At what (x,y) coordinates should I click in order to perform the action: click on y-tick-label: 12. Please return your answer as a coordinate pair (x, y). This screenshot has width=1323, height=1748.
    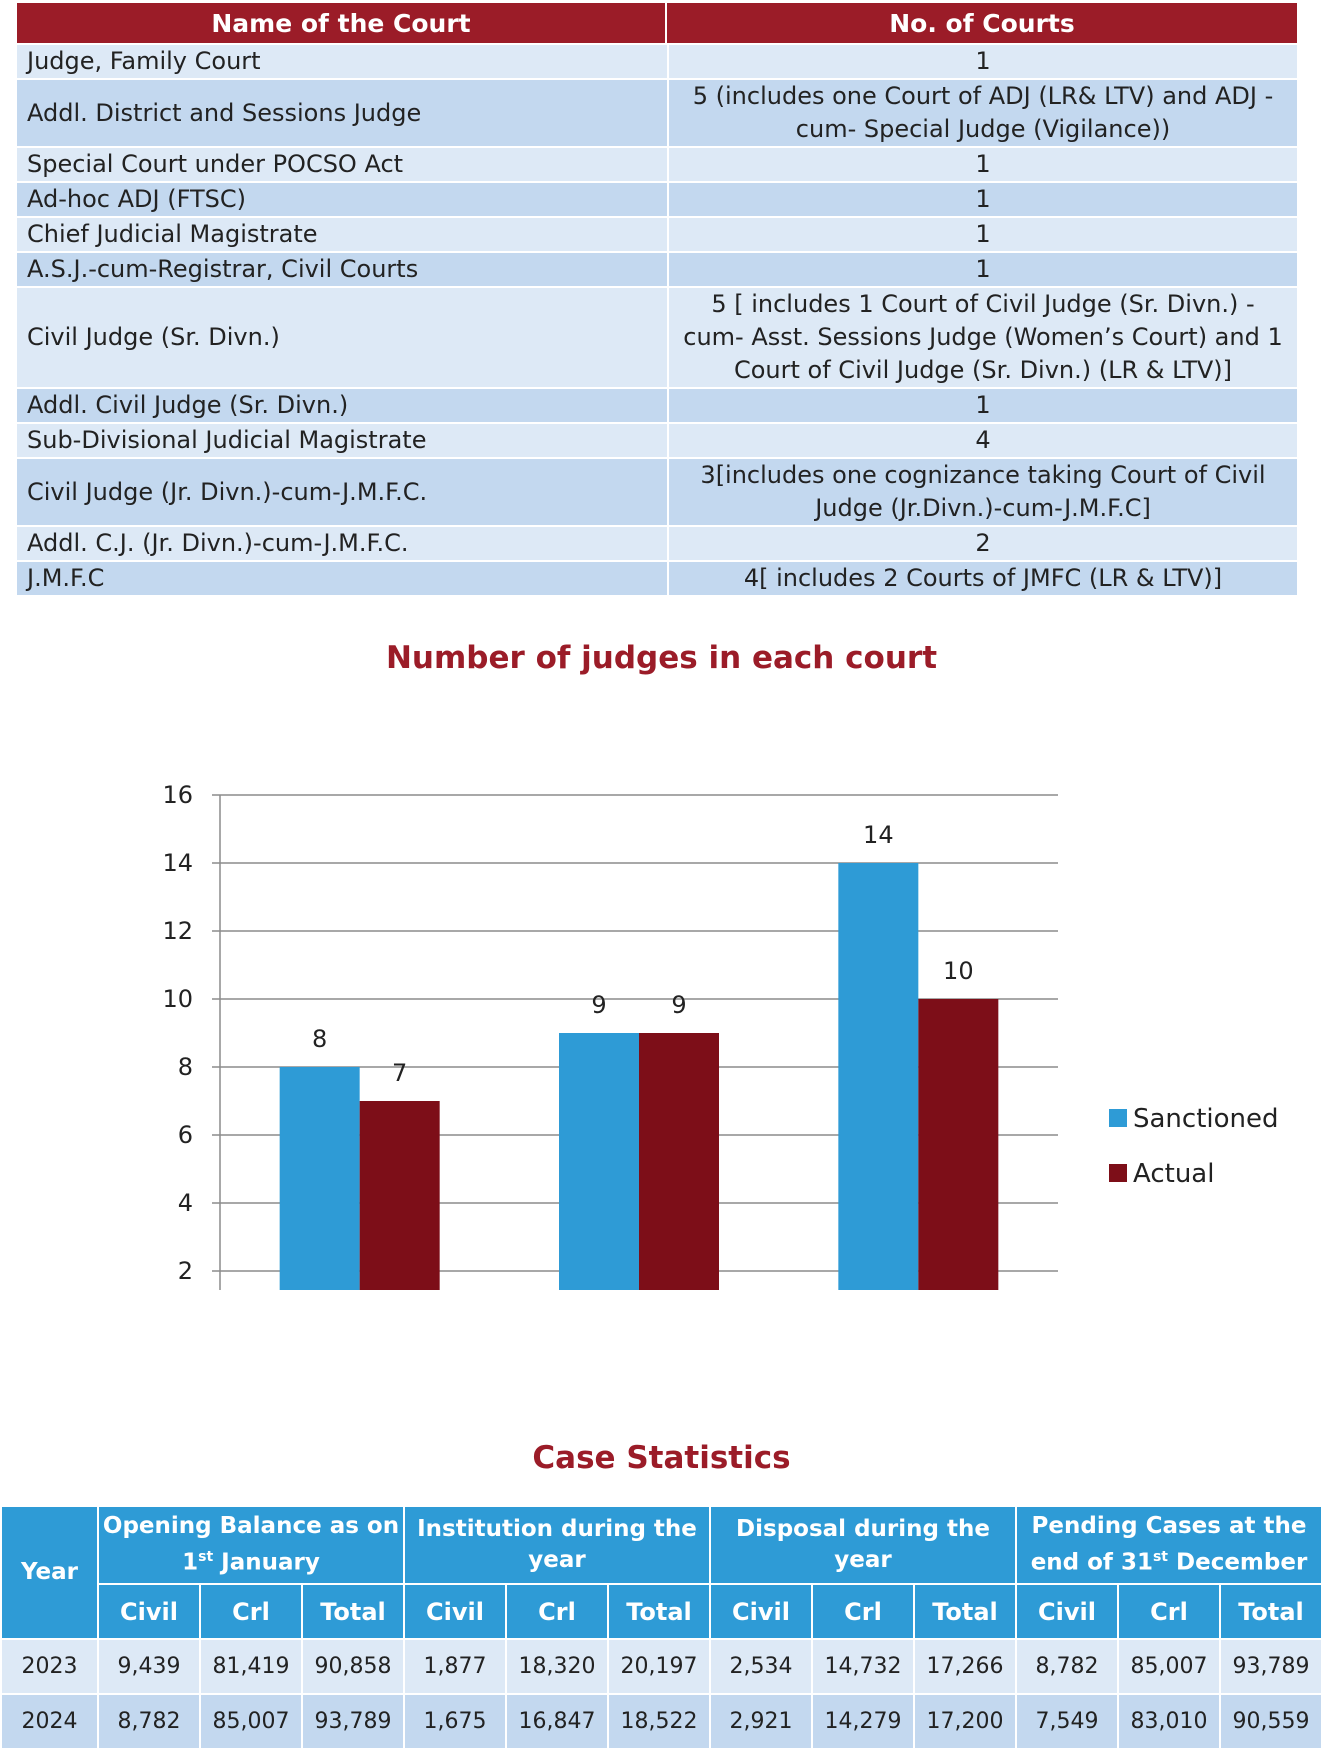
    Looking at the image, I should click on (177, 931).